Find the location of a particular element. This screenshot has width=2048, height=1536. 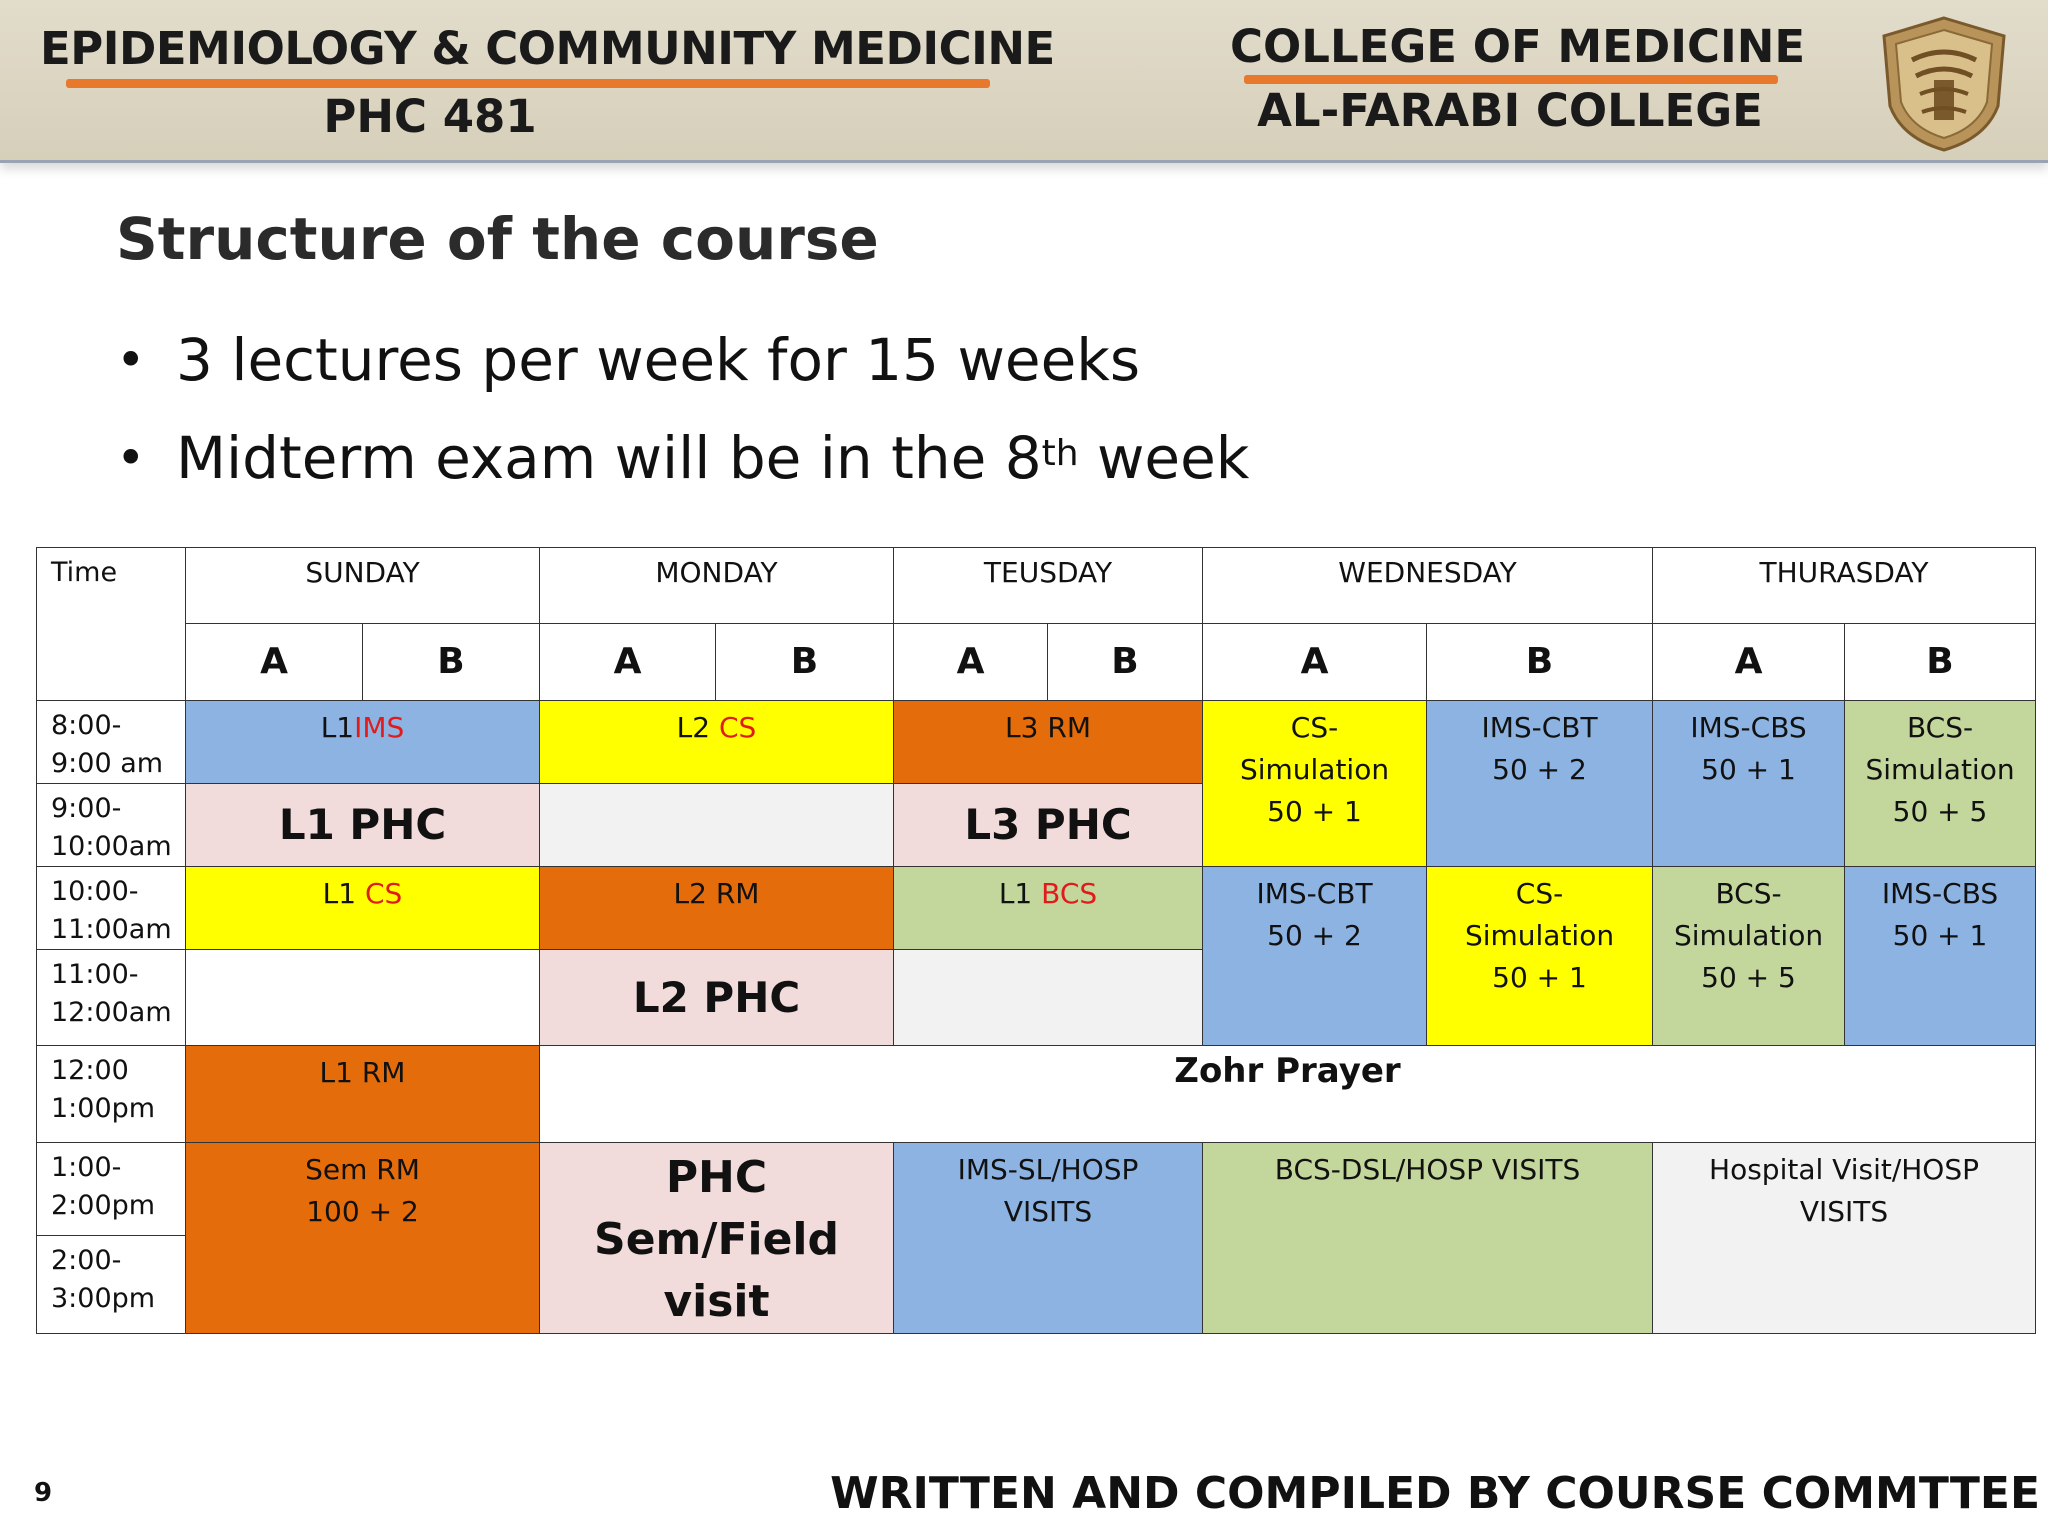

cell-monday-10: L2 RM is located at coordinates (716, 908).